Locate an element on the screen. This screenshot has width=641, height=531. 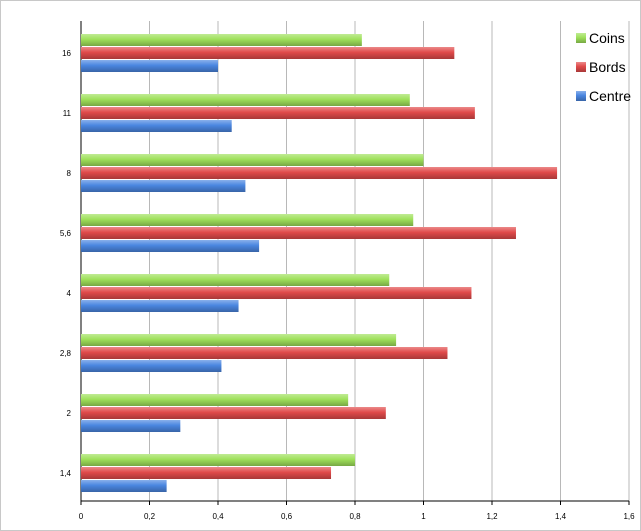
y-tick-label: 4 is located at coordinates (69, 293).